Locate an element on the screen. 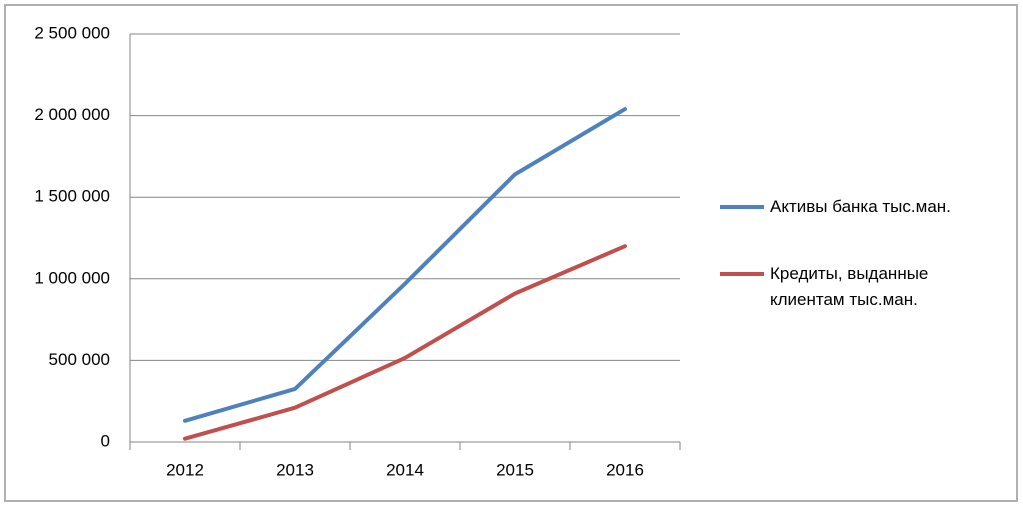 This screenshot has width=1023, height=509. x-tick-label: 2014 is located at coordinates (405, 469).